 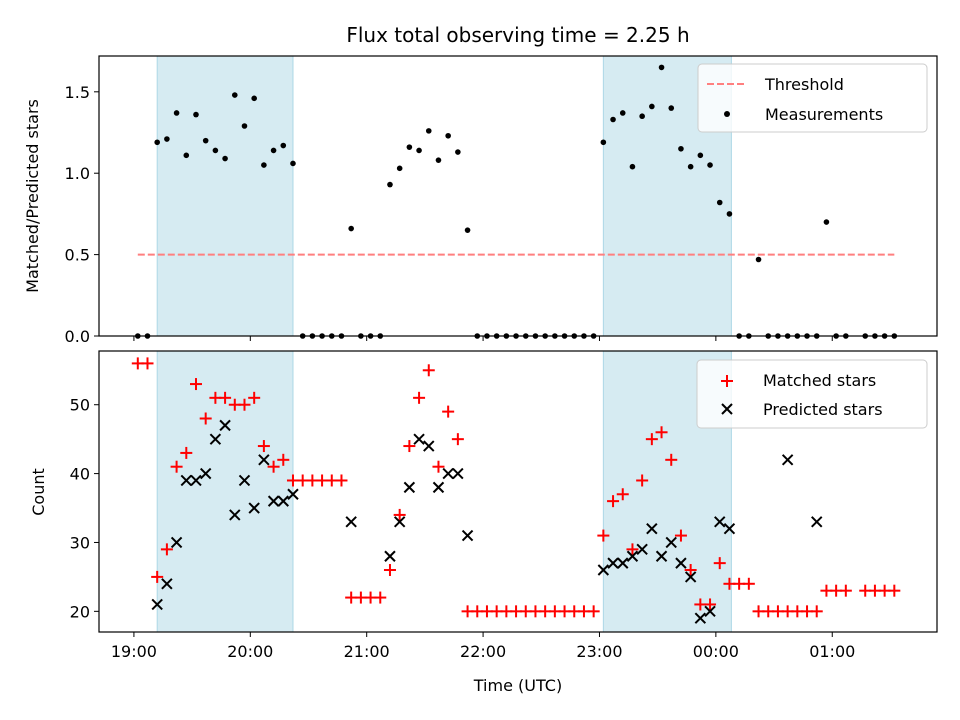 What do you see at coordinates (80, 542) in the screenshot?
I see `bottom-y-tick-label: 30` at bounding box center [80, 542].